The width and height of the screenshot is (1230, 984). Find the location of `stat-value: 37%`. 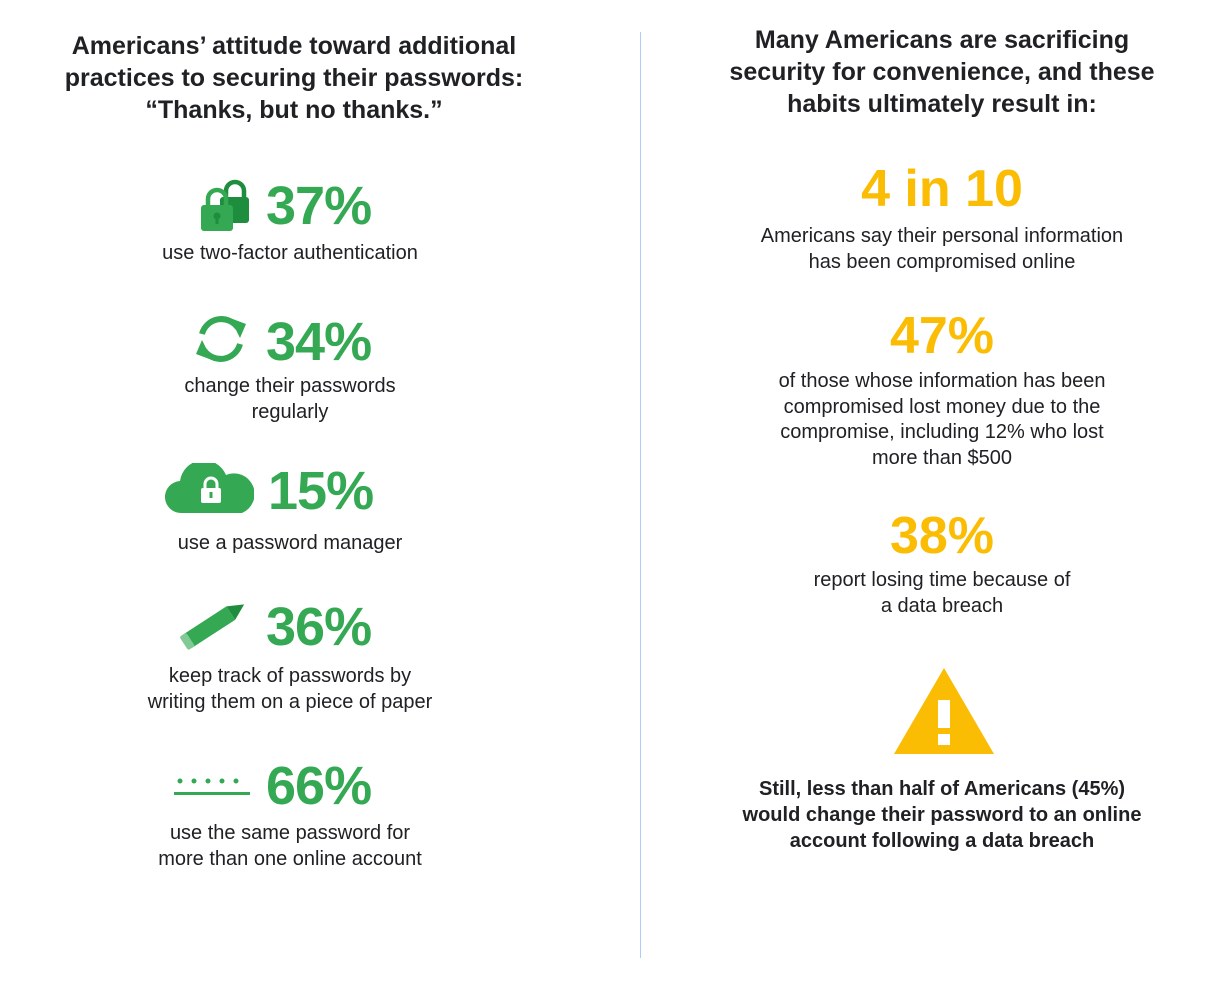

stat-value: 37% is located at coordinates (319, 206).